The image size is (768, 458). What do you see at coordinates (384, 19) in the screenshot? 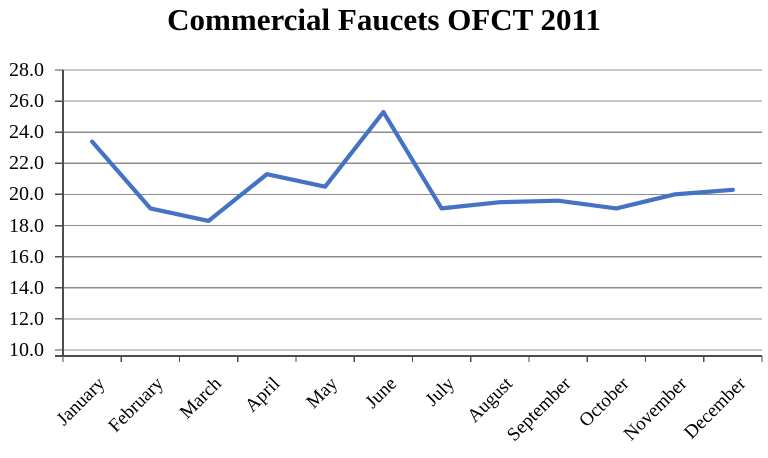
I see `chart-title: Commercial Faucets OFCT 2011` at bounding box center [384, 19].